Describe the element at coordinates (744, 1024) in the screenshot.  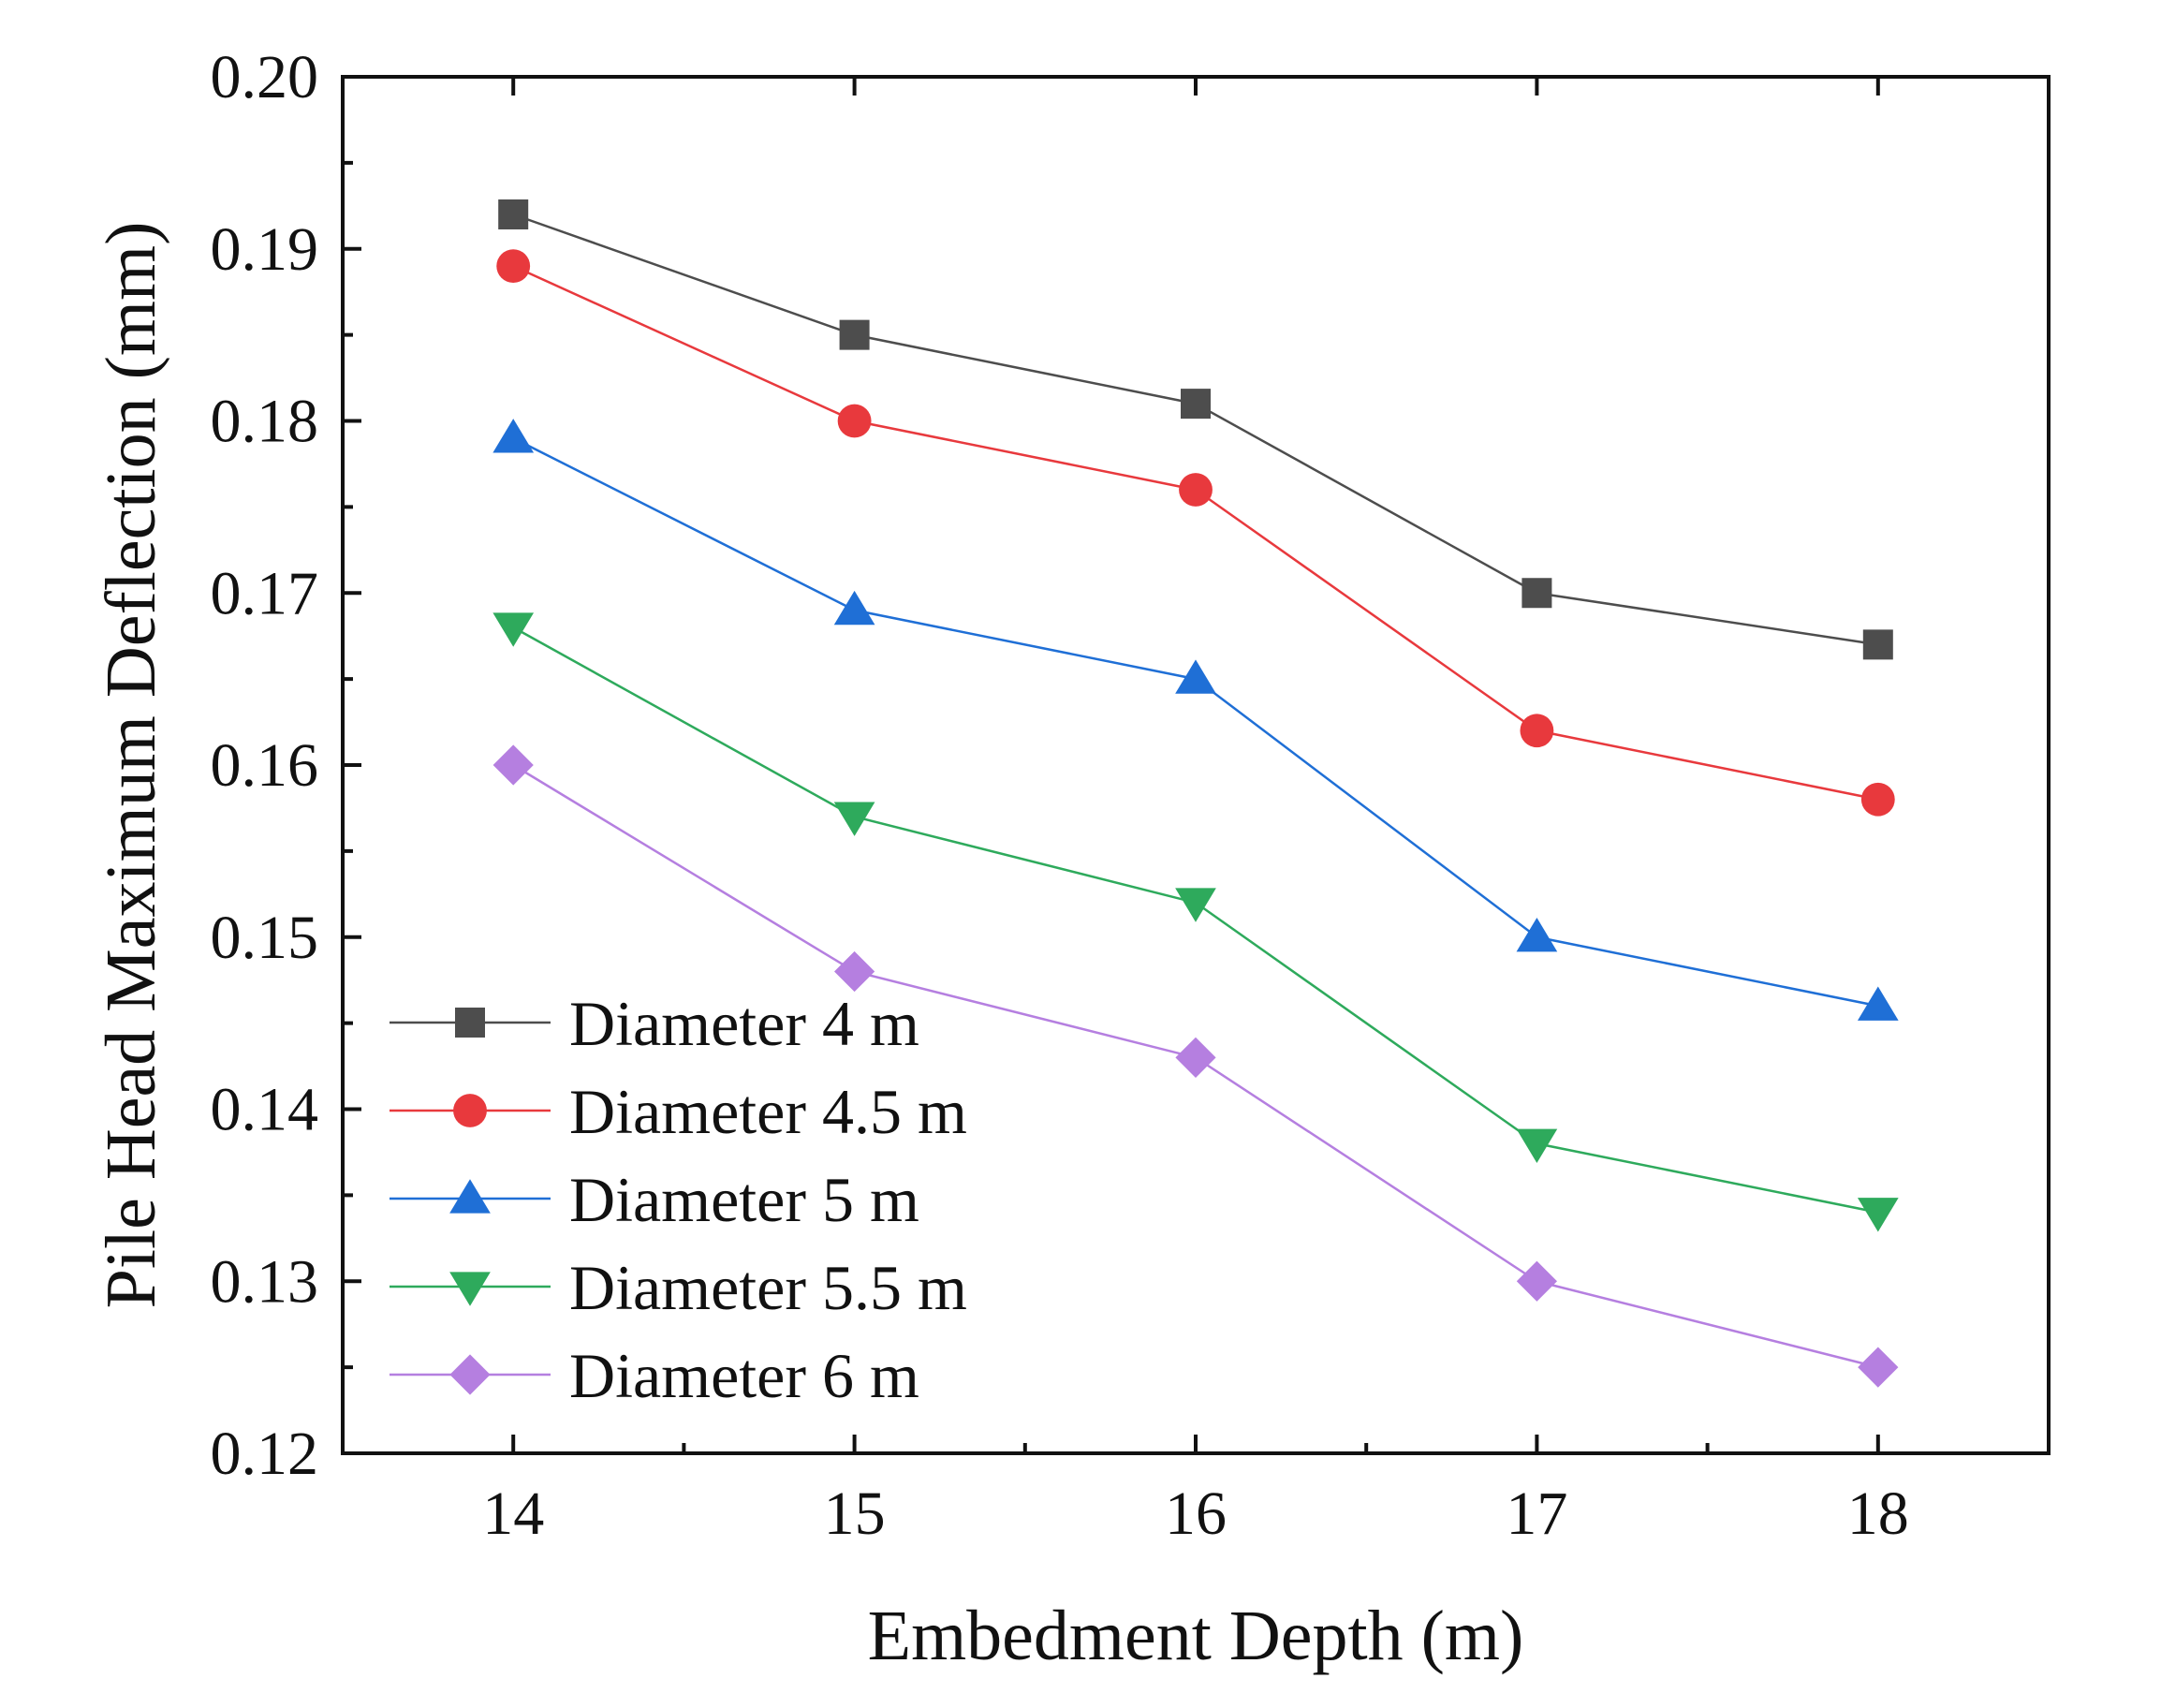
I see `legend-label: Diameter 4 m` at that location.